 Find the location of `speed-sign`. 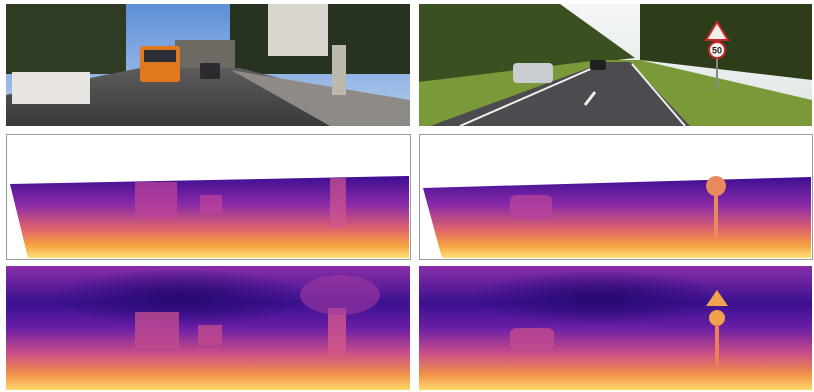

speed-sign is located at coordinates (717, 50).